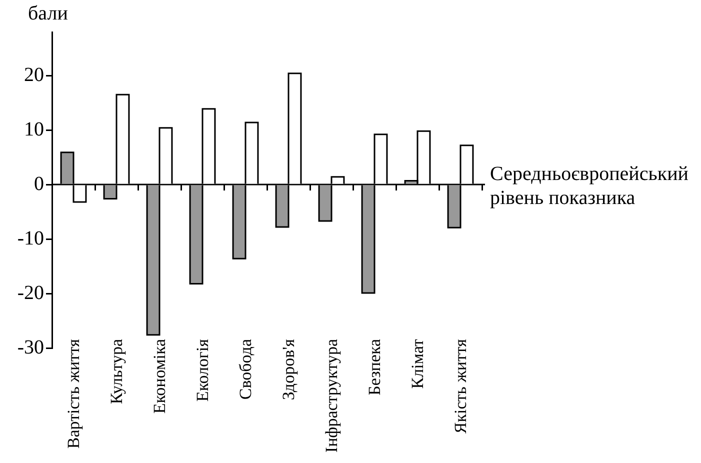  What do you see at coordinates (288, 369) in the screenshot?
I see `x-tick-label: Здоров'я` at bounding box center [288, 369].